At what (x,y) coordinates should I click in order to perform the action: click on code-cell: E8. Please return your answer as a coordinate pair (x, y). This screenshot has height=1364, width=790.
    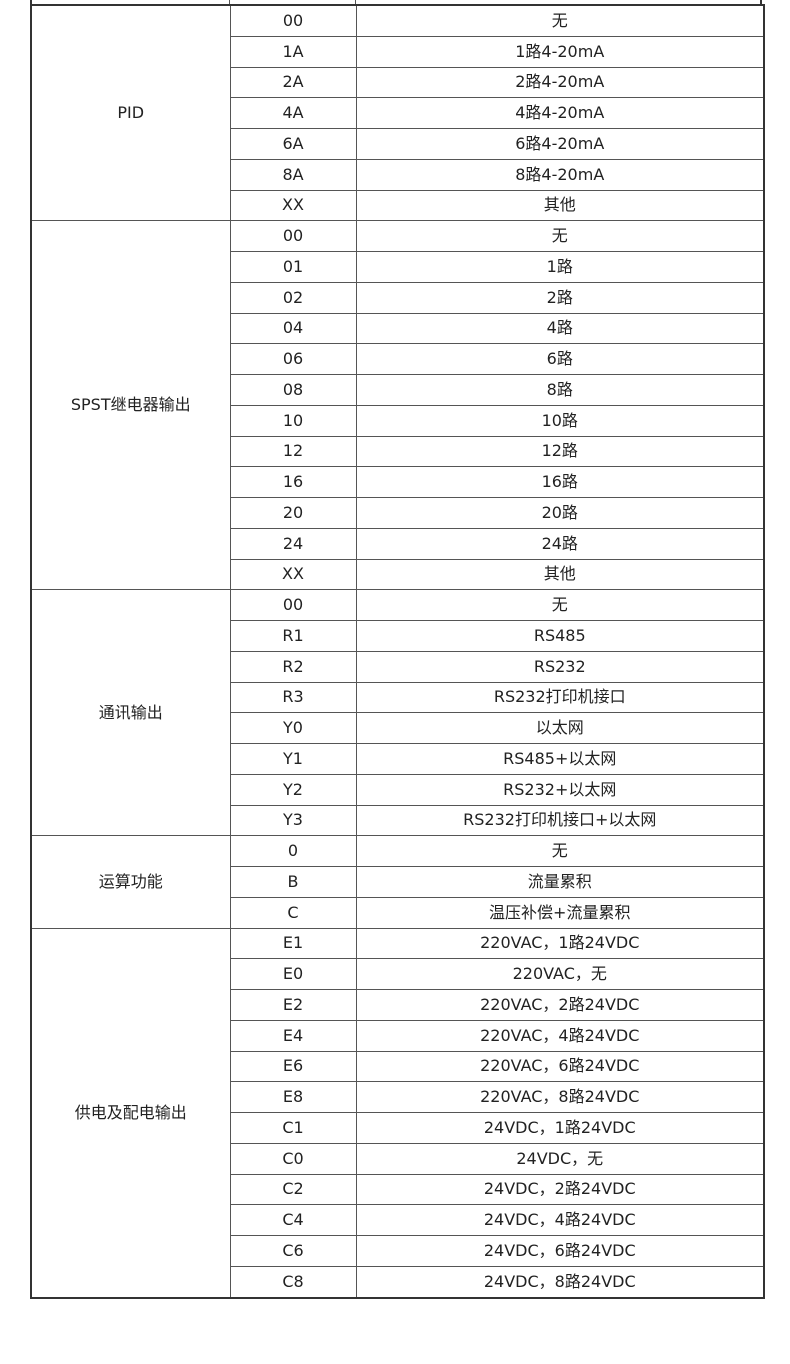
    Looking at the image, I should click on (293, 1097).